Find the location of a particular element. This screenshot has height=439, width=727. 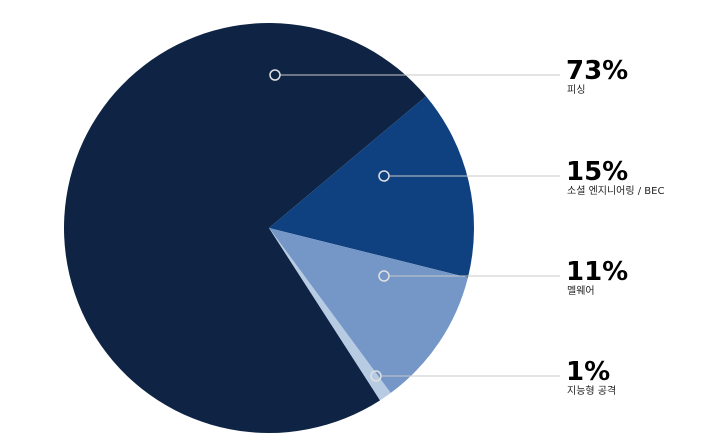

category-label: 소셜 엔지니어링 / BEC is located at coordinates (615, 191).